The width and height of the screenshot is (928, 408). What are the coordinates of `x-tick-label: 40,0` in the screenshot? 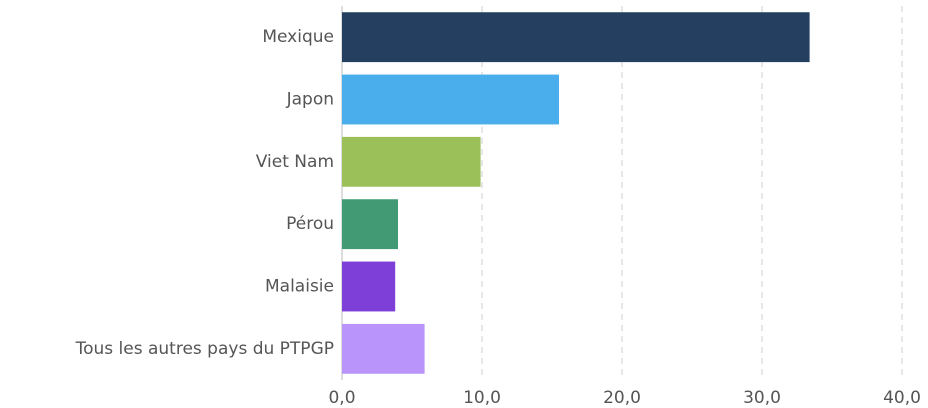 It's located at (902, 398).